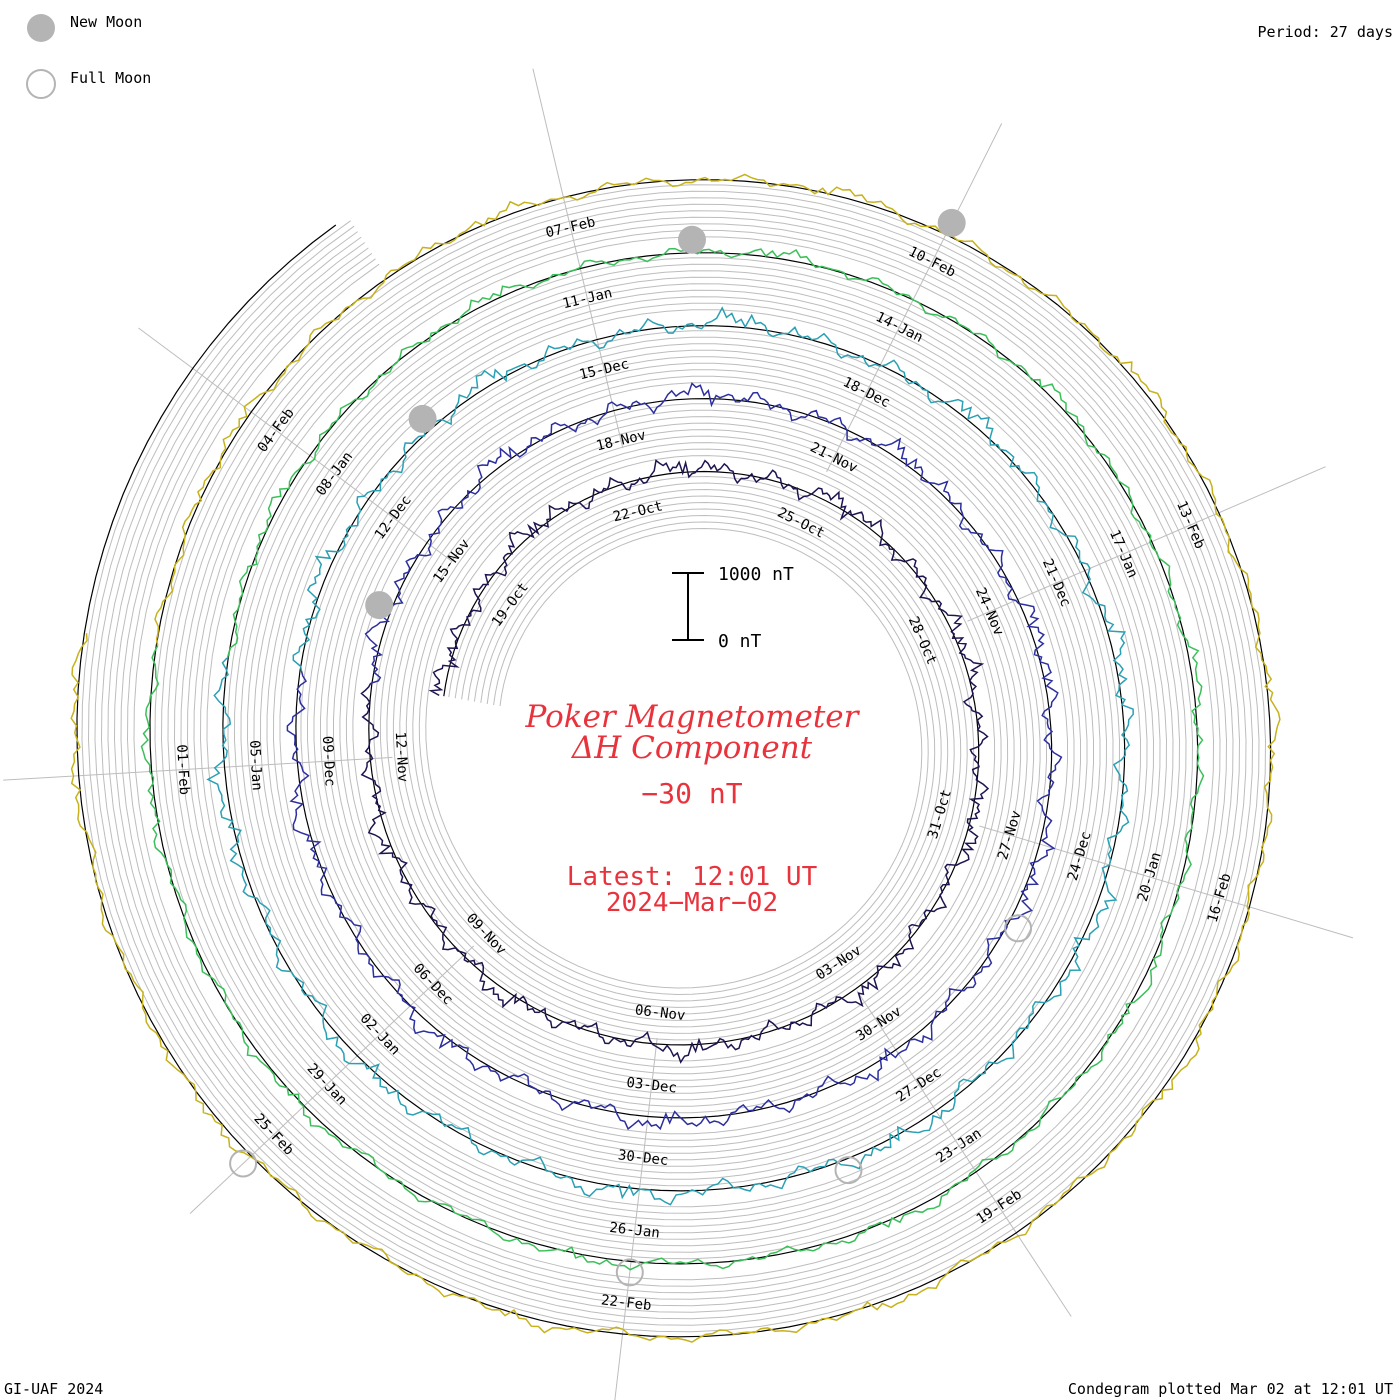 Image resolution: width=1400 pixels, height=1400 pixels. What do you see at coordinates (878, 1023) in the screenshot?
I see `date-tick-label: 30-Nov` at bounding box center [878, 1023].